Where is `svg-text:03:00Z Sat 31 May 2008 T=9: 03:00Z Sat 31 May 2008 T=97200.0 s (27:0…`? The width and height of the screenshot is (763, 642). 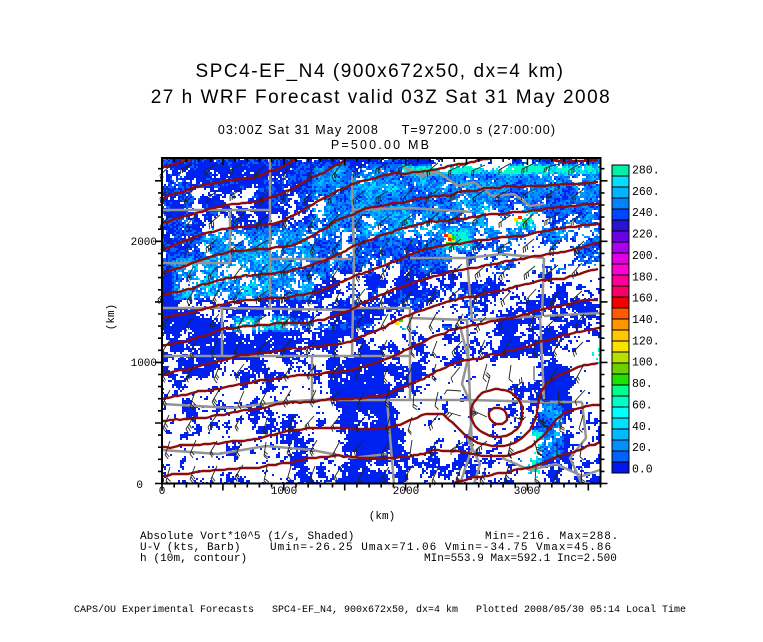
svg-text:03:00Z Sat 31 May 2008 T=9: 03:00Z Sat 31 May 2008 T=97200.0 s (27:0… is located at coordinates (387, 130).